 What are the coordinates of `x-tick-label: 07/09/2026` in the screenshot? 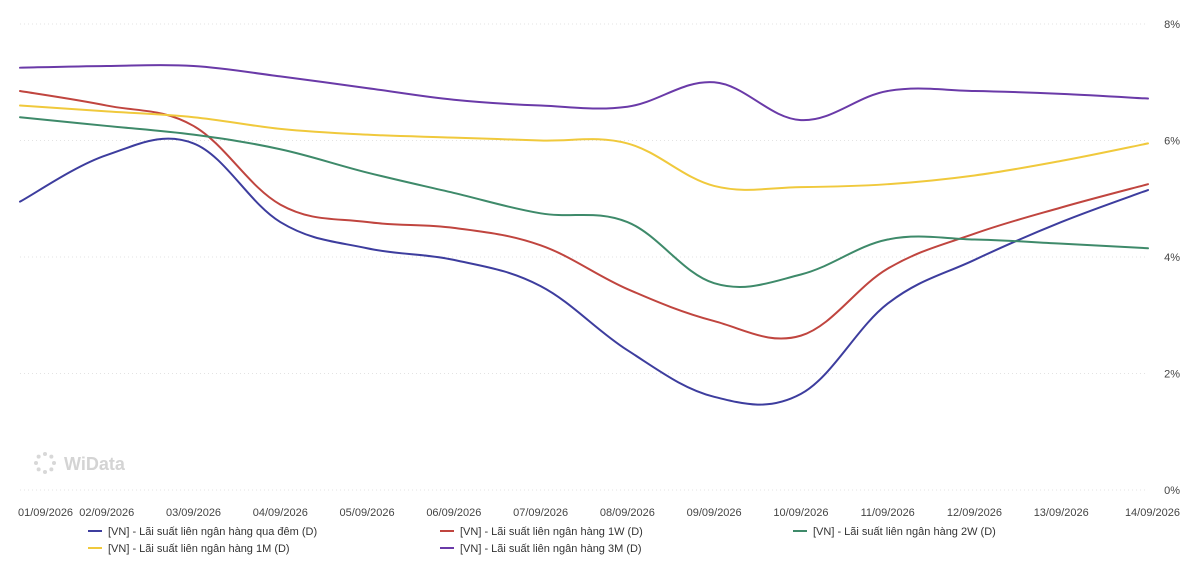 It's located at (540, 513).